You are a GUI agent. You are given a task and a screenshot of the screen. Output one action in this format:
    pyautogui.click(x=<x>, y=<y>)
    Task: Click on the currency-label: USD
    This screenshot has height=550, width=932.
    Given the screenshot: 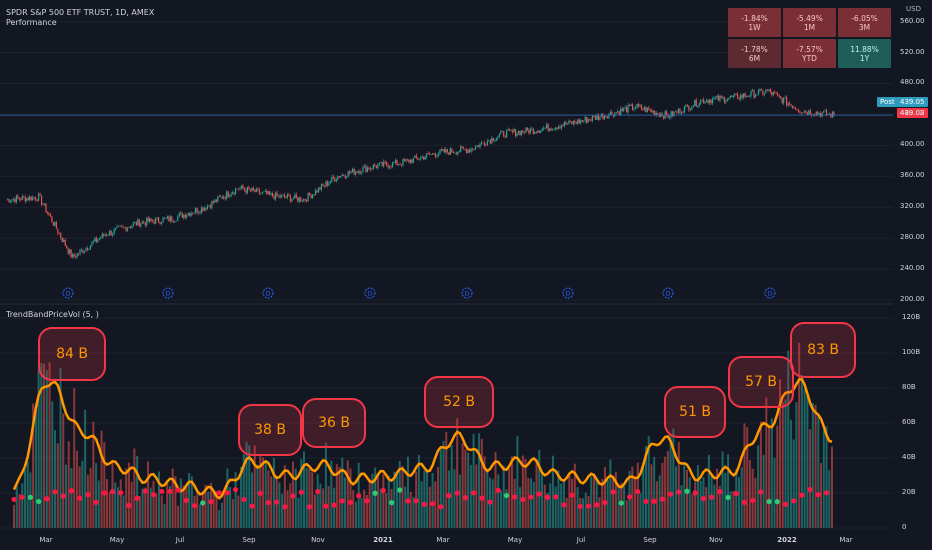 What is the action you would take?
    pyautogui.click(x=913, y=9)
    